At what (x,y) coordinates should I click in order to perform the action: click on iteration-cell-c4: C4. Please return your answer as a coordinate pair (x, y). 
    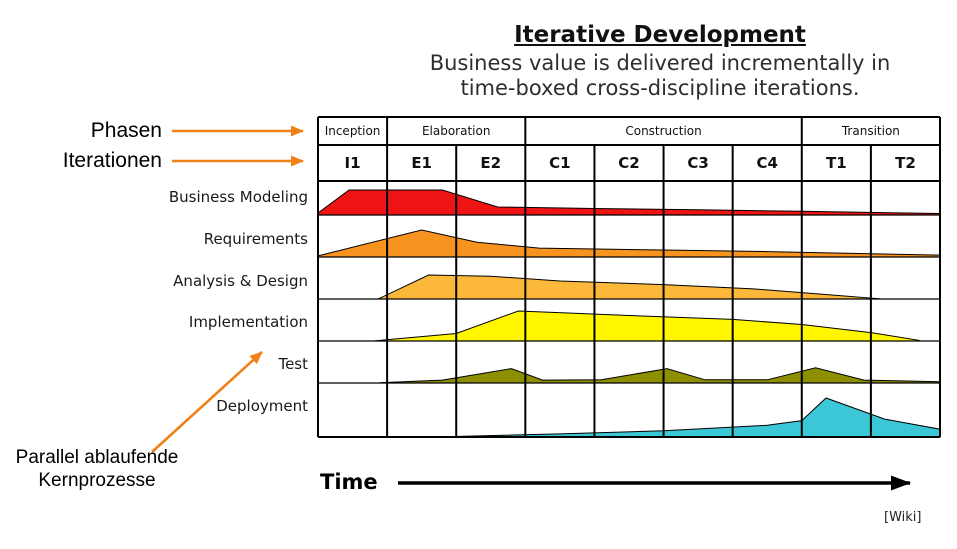
    Looking at the image, I should click on (767, 163).